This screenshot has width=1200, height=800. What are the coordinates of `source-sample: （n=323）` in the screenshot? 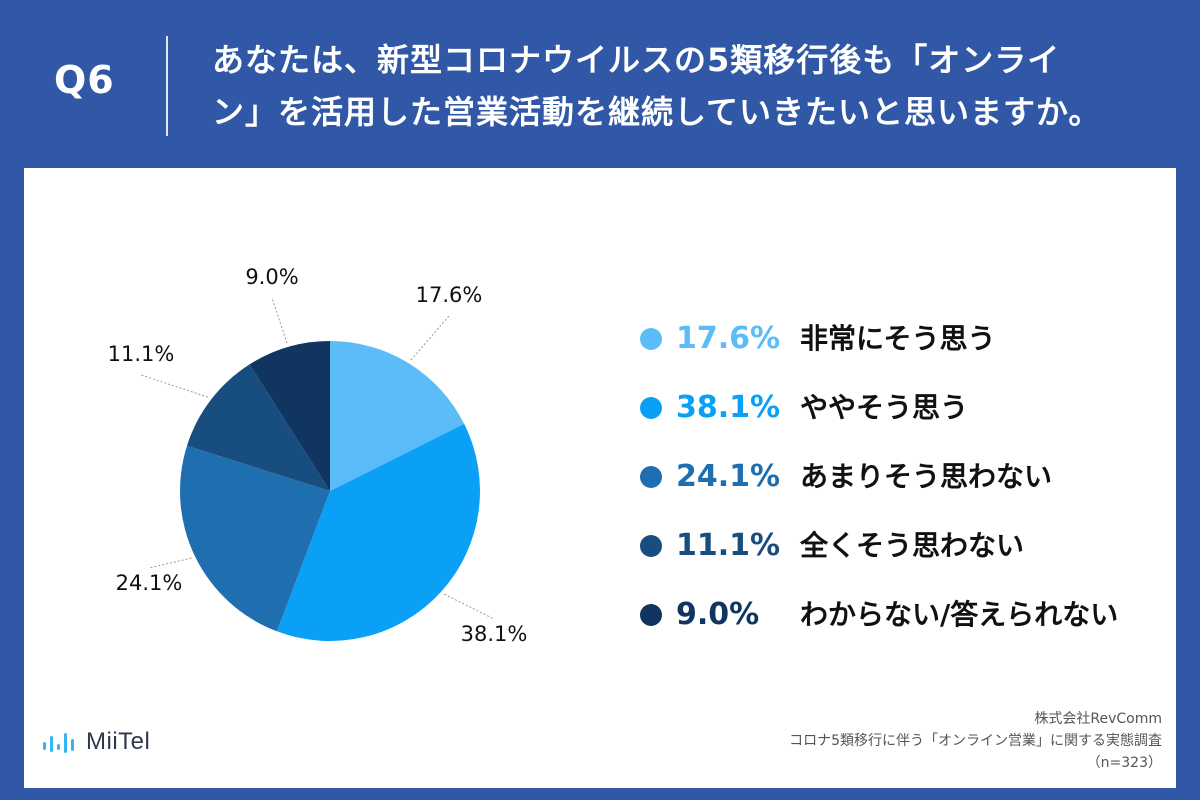 It's located at (1124, 763).